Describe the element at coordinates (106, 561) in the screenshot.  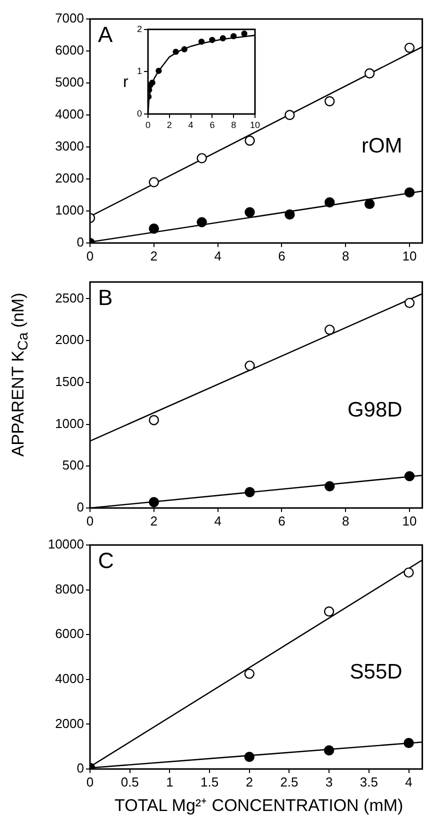
I see `chart-title: C` at that location.